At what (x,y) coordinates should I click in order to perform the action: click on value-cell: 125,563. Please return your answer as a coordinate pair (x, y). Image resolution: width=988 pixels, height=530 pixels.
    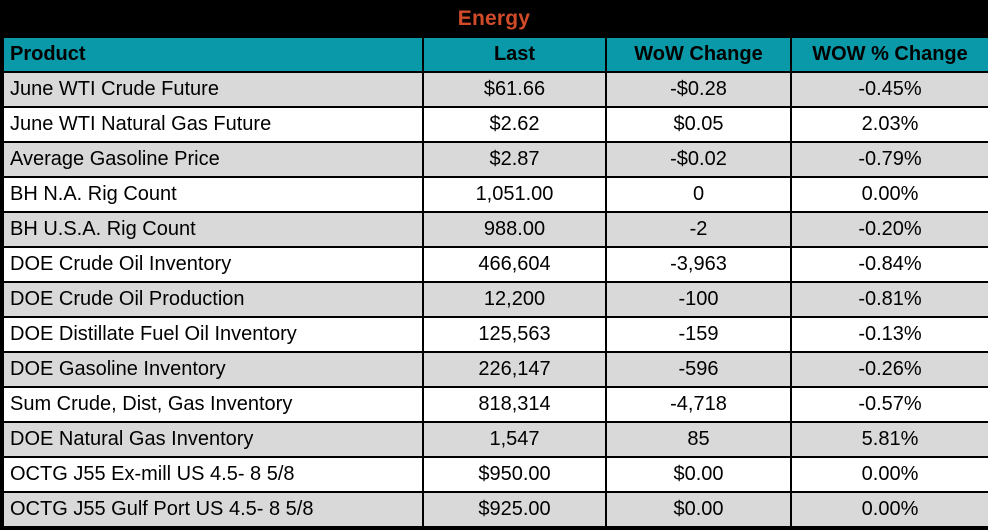
    Looking at the image, I should click on (514, 334).